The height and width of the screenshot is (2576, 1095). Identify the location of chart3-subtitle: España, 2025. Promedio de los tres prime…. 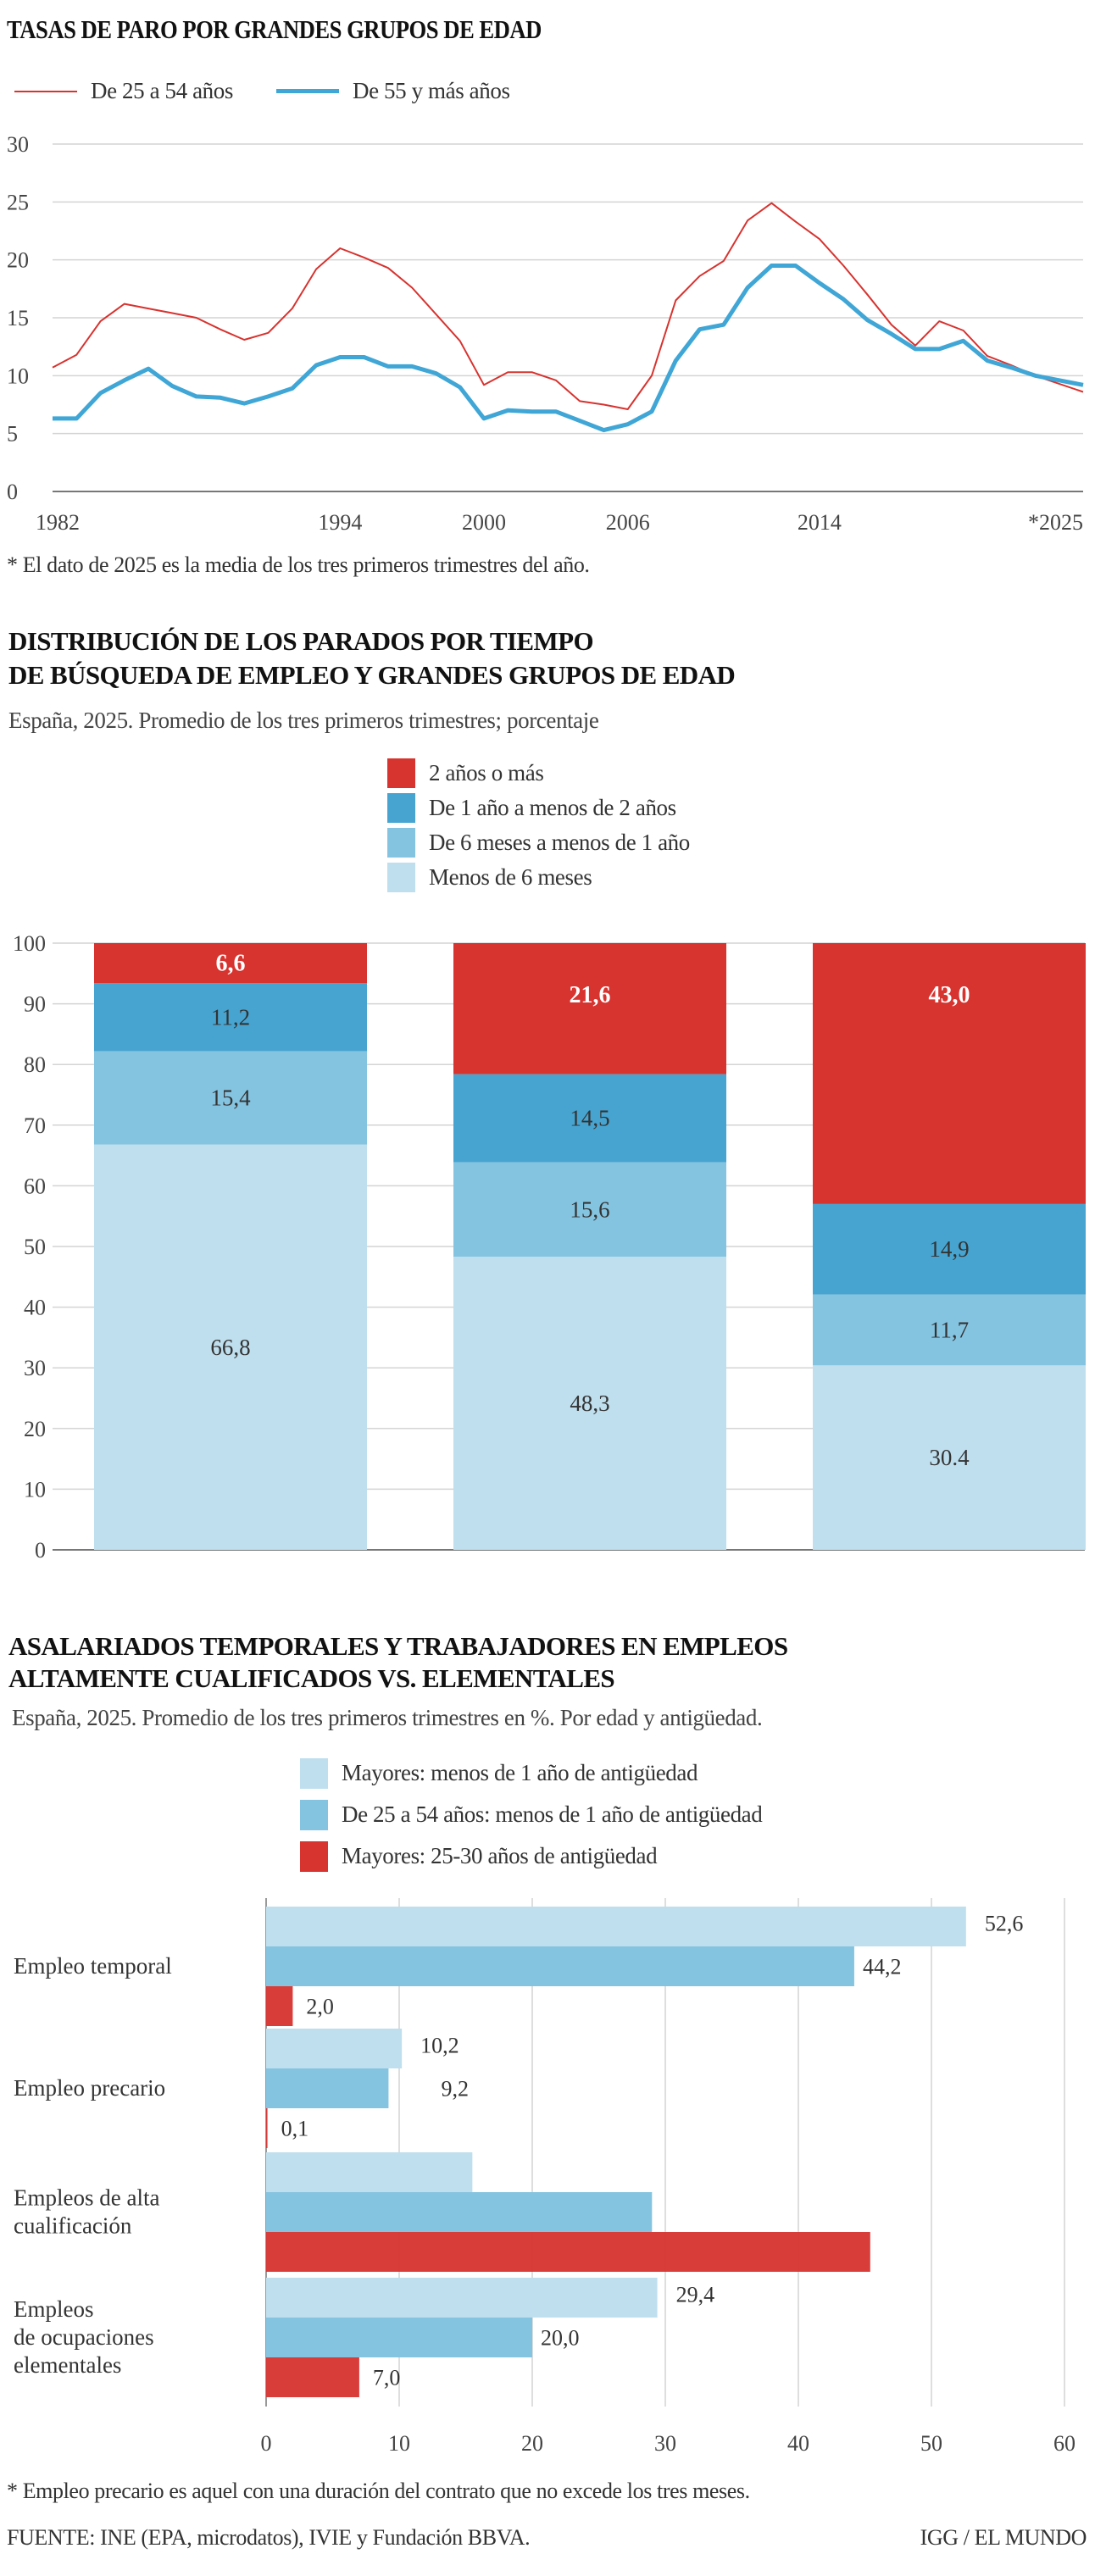
(387, 1717).